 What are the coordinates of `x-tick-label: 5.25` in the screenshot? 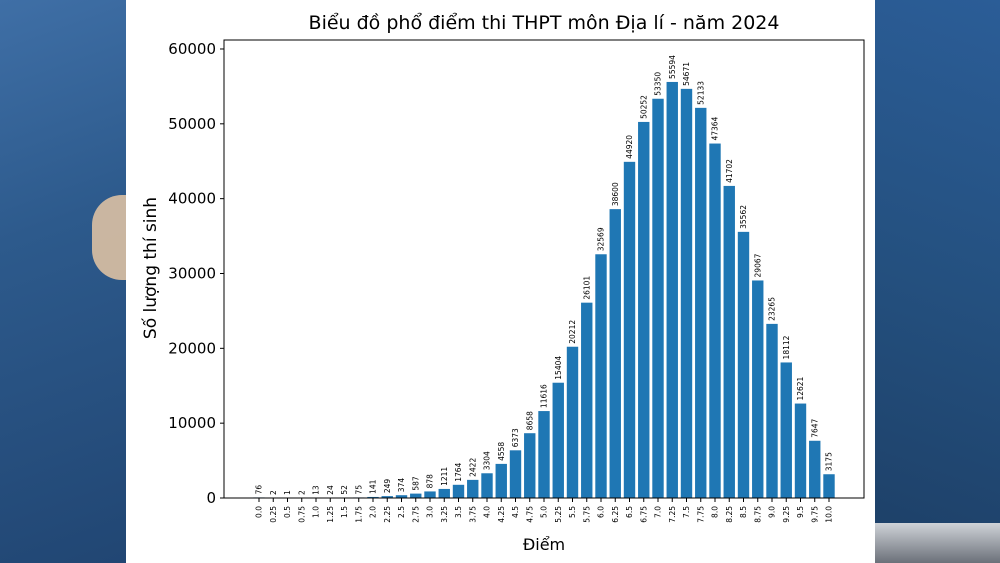 It's located at (558, 514).